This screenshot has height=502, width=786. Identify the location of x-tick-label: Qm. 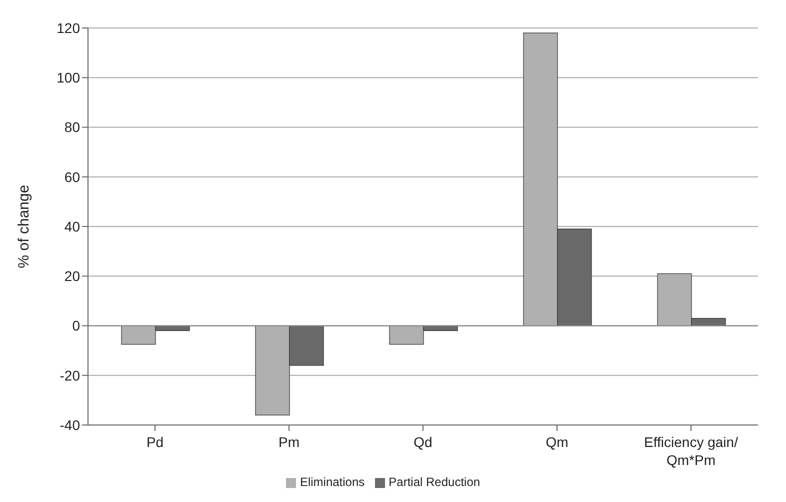
(557, 442).